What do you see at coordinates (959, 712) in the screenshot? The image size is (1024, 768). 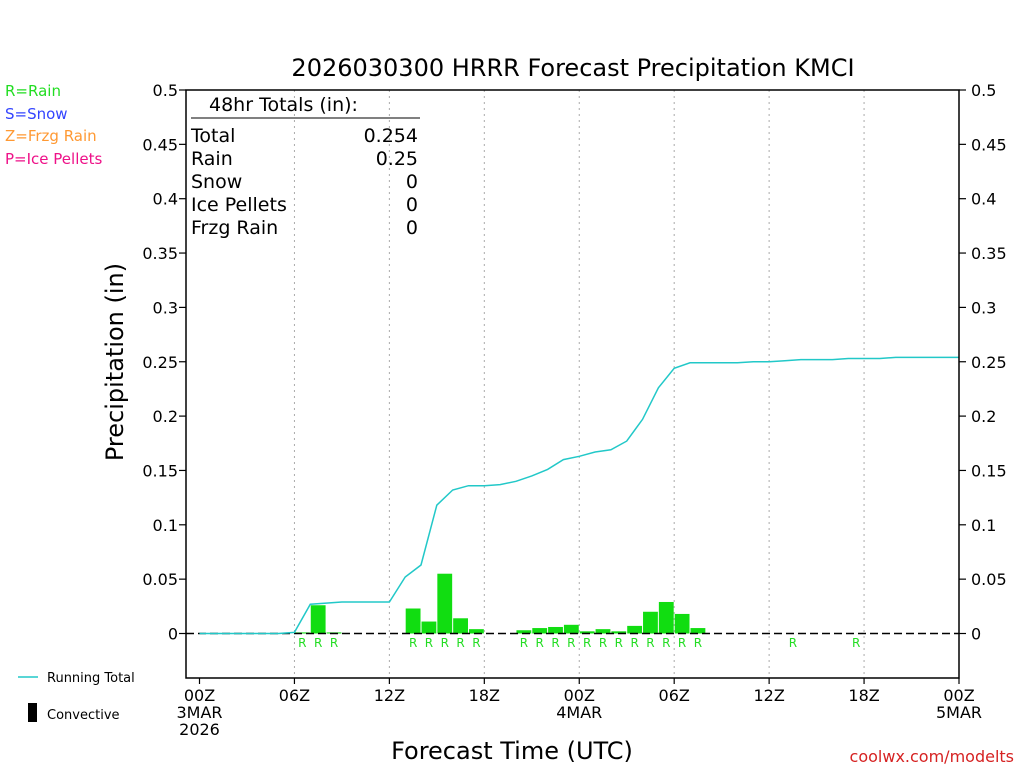 I see `x-tick-label: 5MAR` at bounding box center [959, 712].